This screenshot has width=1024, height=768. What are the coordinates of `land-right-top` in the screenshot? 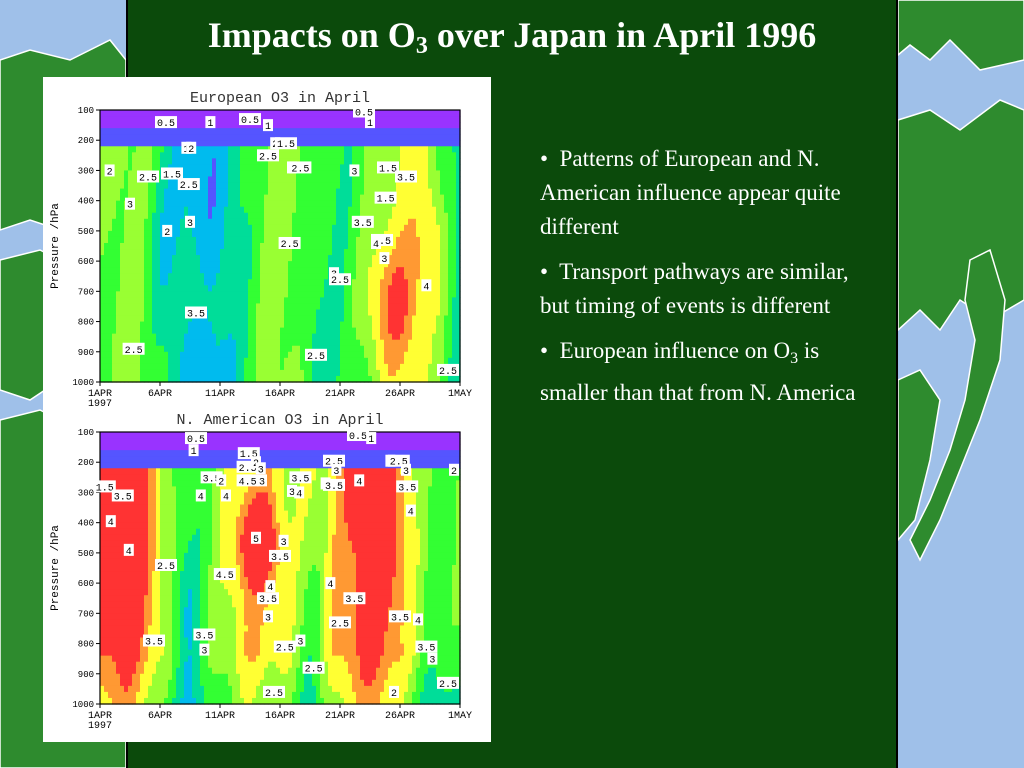 It's located at (960, 35).